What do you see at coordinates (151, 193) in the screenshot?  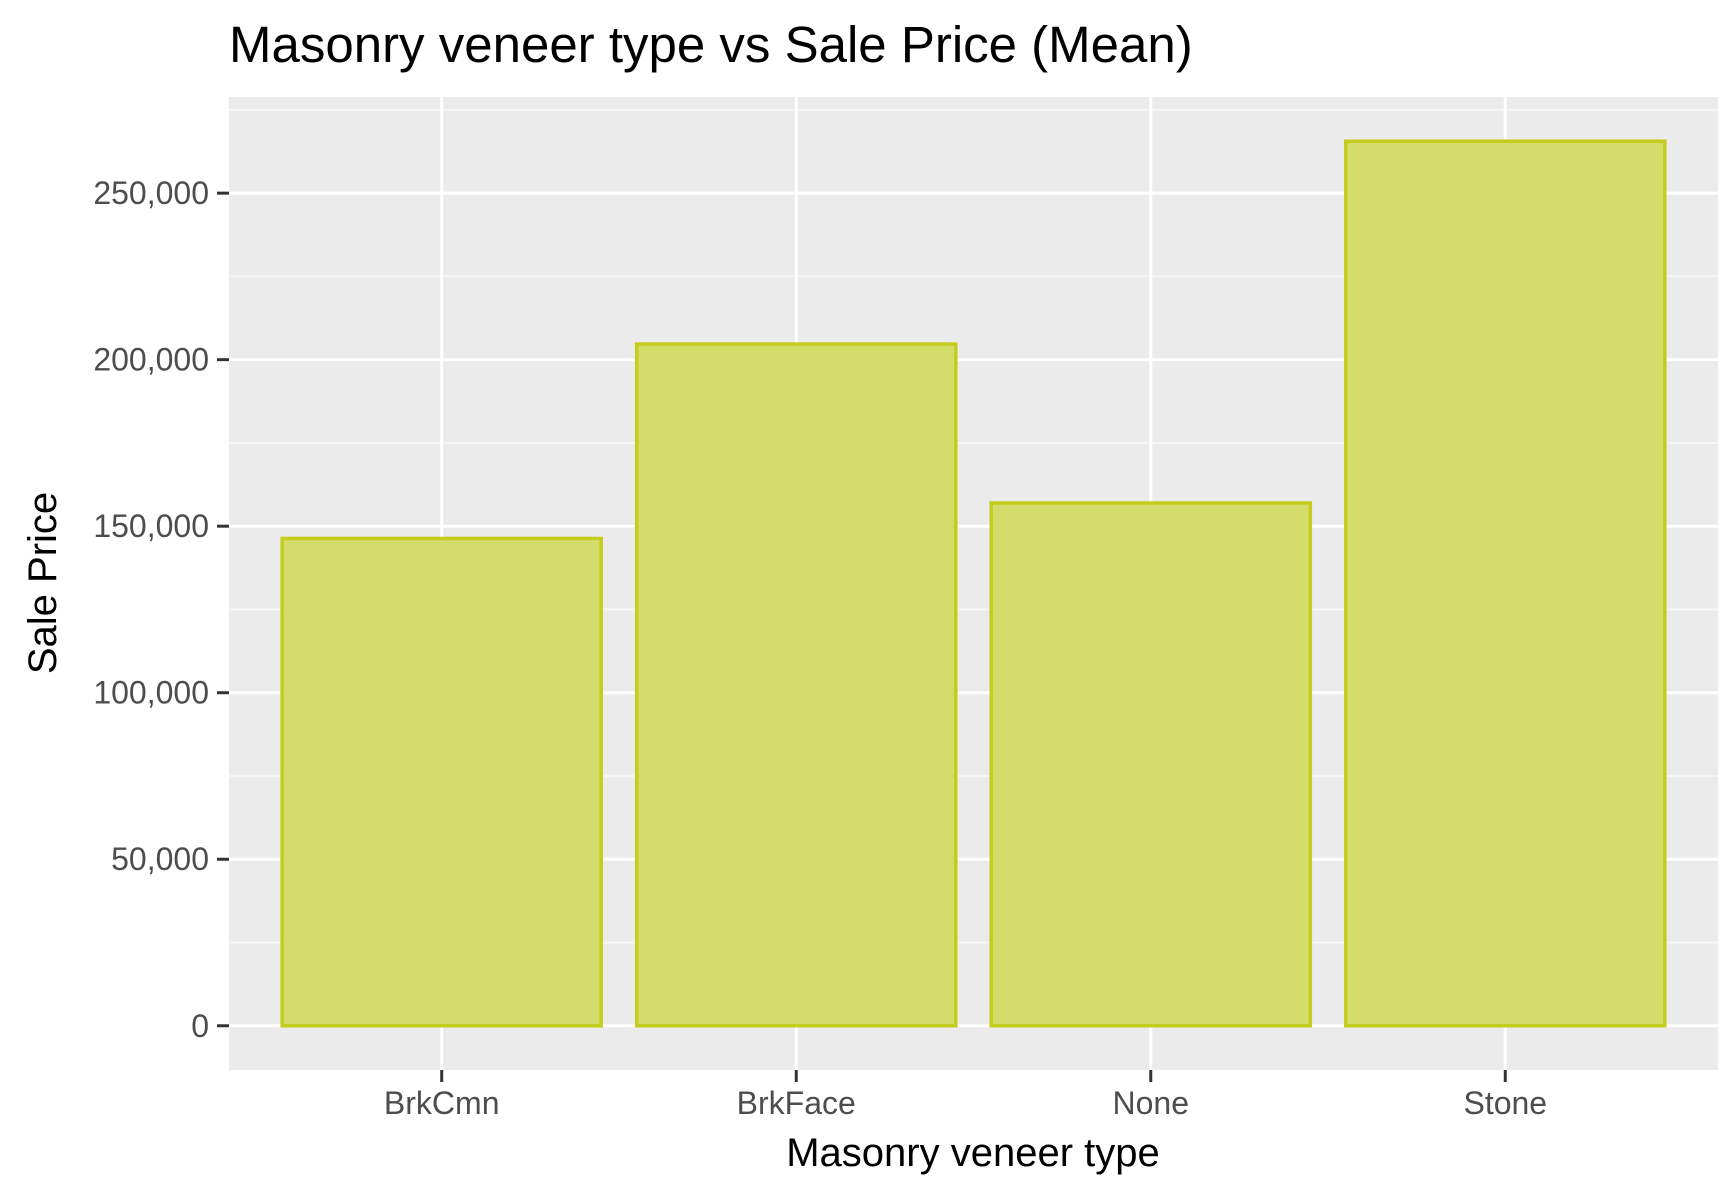 I see `y-tick-label: 250,000` at bounding box center [151, 193].